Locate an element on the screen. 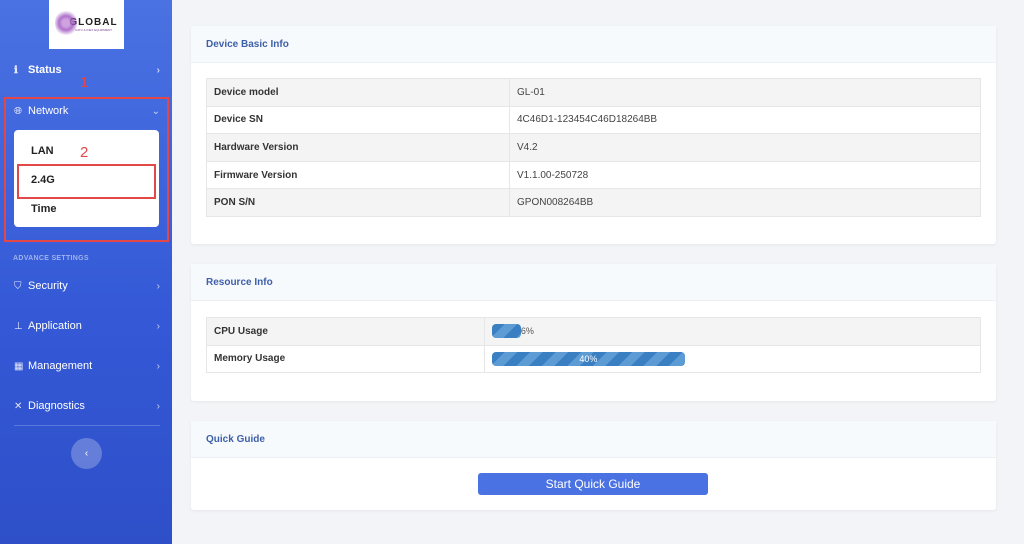 This screenshot has height=544, width=1024. submenu-item-2-4g: 2.4G is located at coordinates (43, 180).